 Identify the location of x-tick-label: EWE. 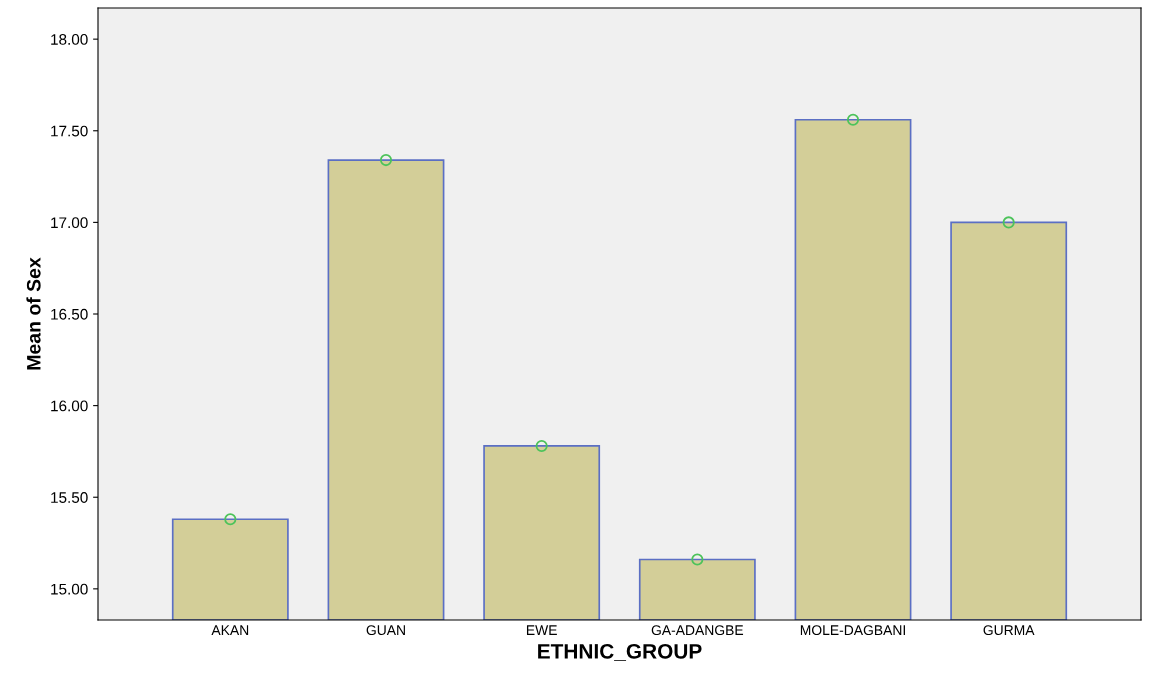
(541, 630).